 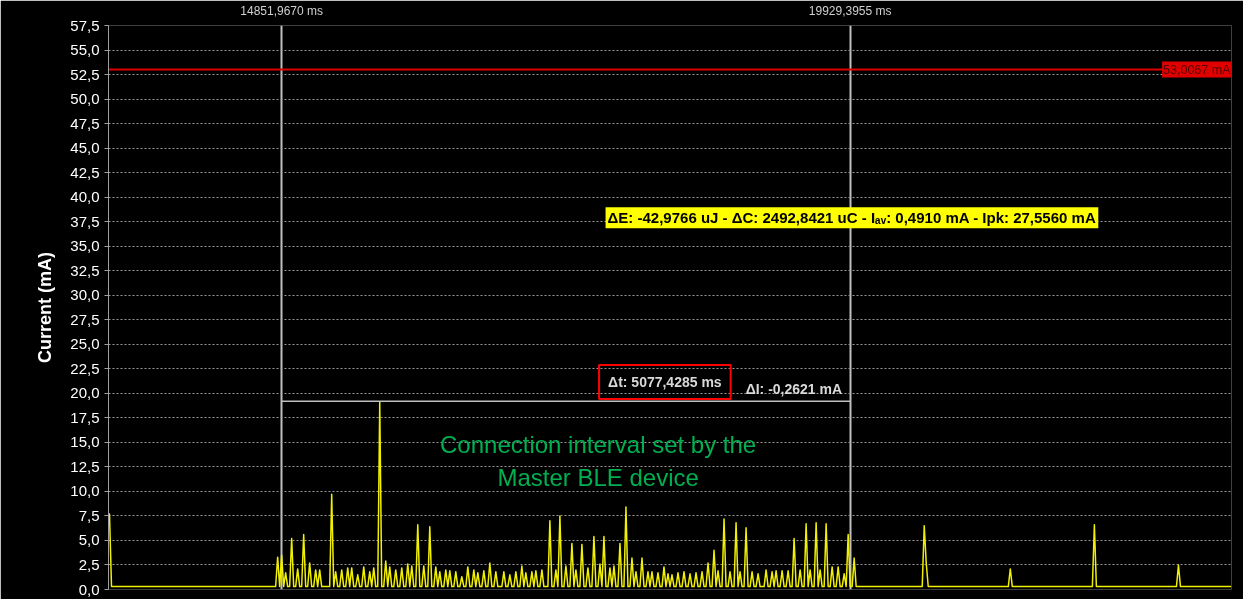 I want to click on y-tick-label: 10,0, so click(x=85, y=491).